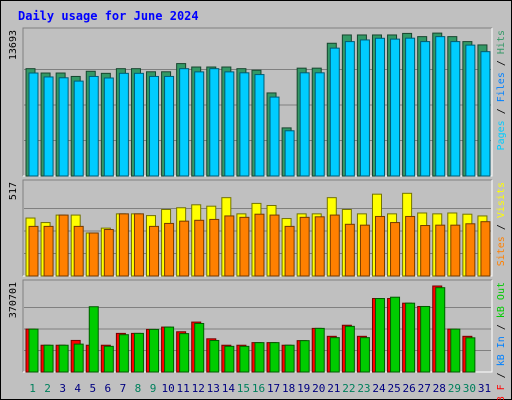 The height and width of the screenshot is (400, 512). Describe the element at coordinates (108, 16) in the screenshot. I see `chart-title: Daily usage for June 2024` at that location.